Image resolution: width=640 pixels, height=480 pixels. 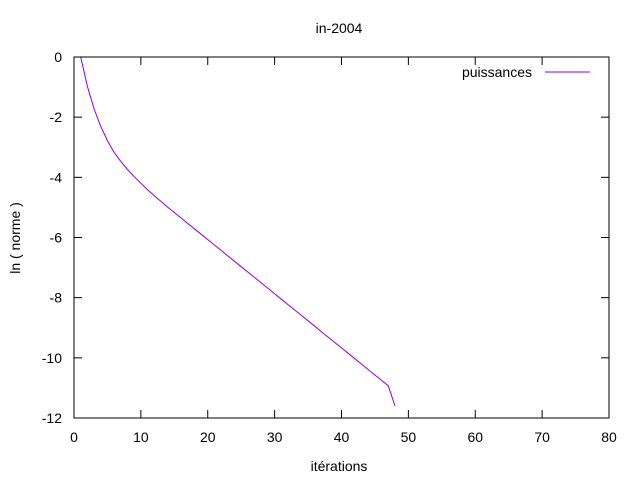 What do you see at coordinates (58, 57) in the screenshot?
I see `y-tick-label: 0` at bounding box center [58, 57].